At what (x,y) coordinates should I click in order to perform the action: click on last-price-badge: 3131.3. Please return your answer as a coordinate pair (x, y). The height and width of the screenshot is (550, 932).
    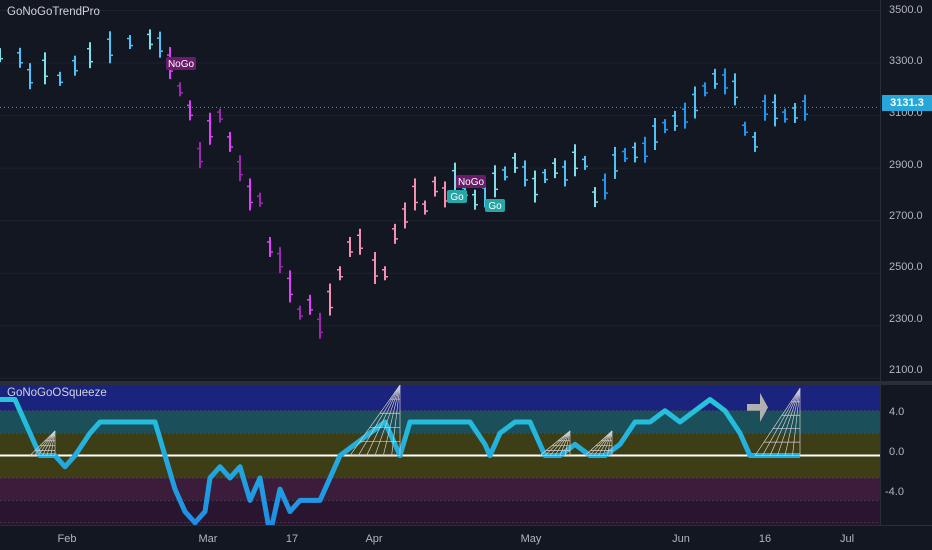
    Looking at the image, I should click on (907, 103).